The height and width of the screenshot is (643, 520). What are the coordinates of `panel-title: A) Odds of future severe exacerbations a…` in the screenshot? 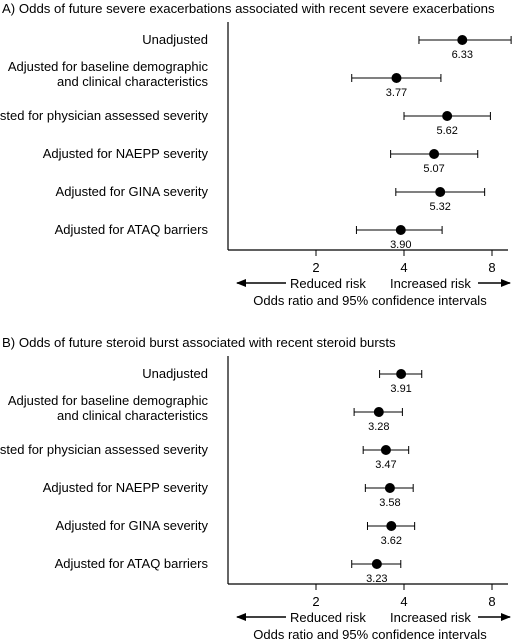 It's located at (248, 8).